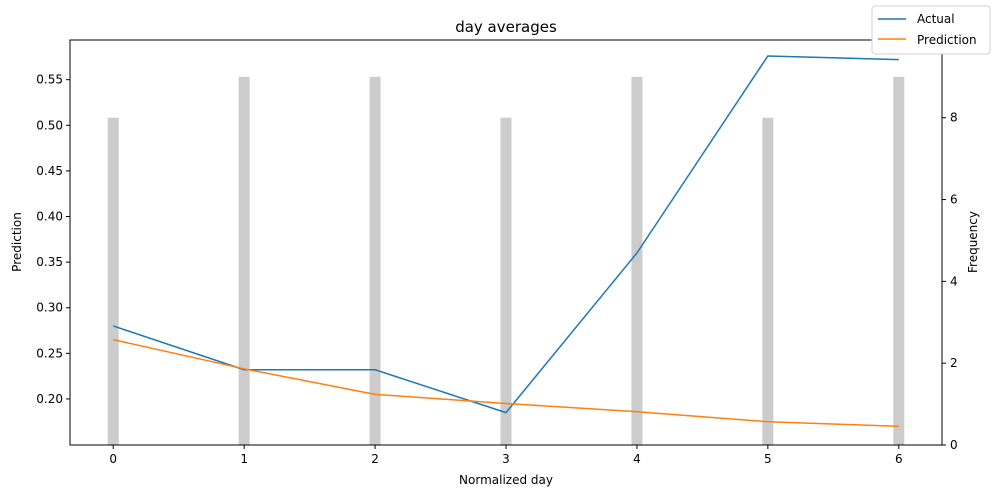 The image size is (998, 498). I want to click on y2-tick-label: 0, so click(954, 445).